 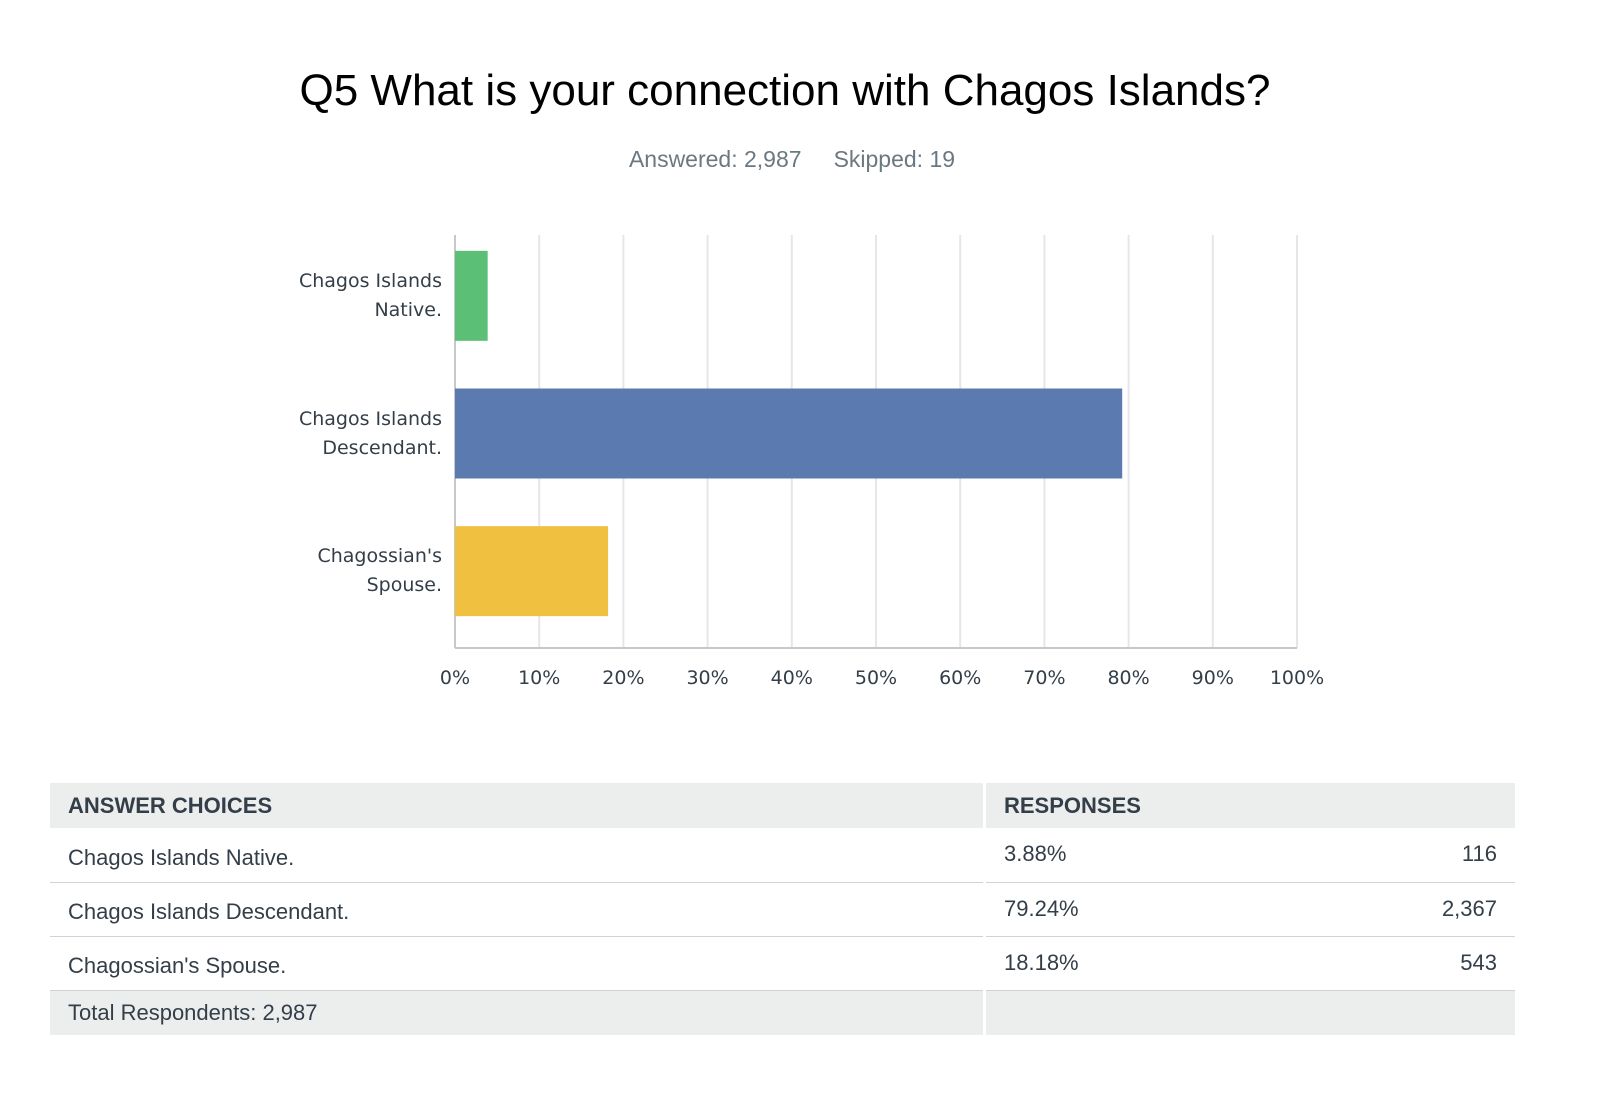 I want to click on answered: Answered: 2,987, so click(x=715, y=159).